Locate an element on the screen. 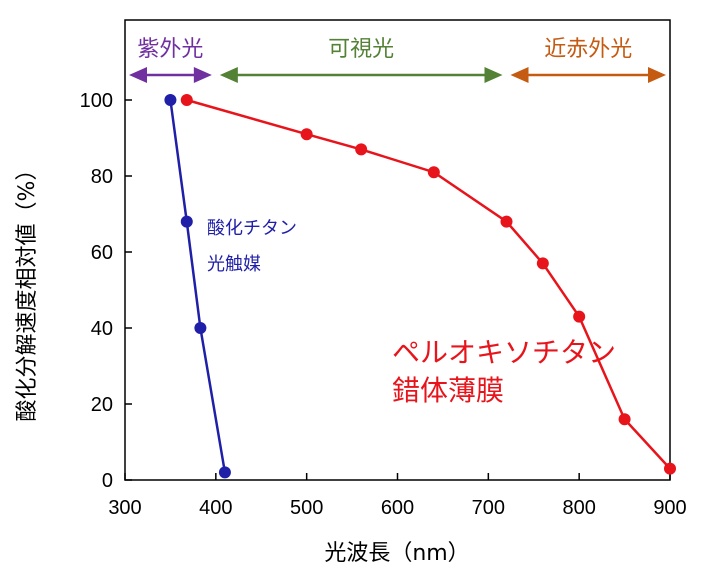 This screenshot has height=588, width=719. annotation-peroxotitanium: ペルオキソチタン is located at coordinates (504, 352).